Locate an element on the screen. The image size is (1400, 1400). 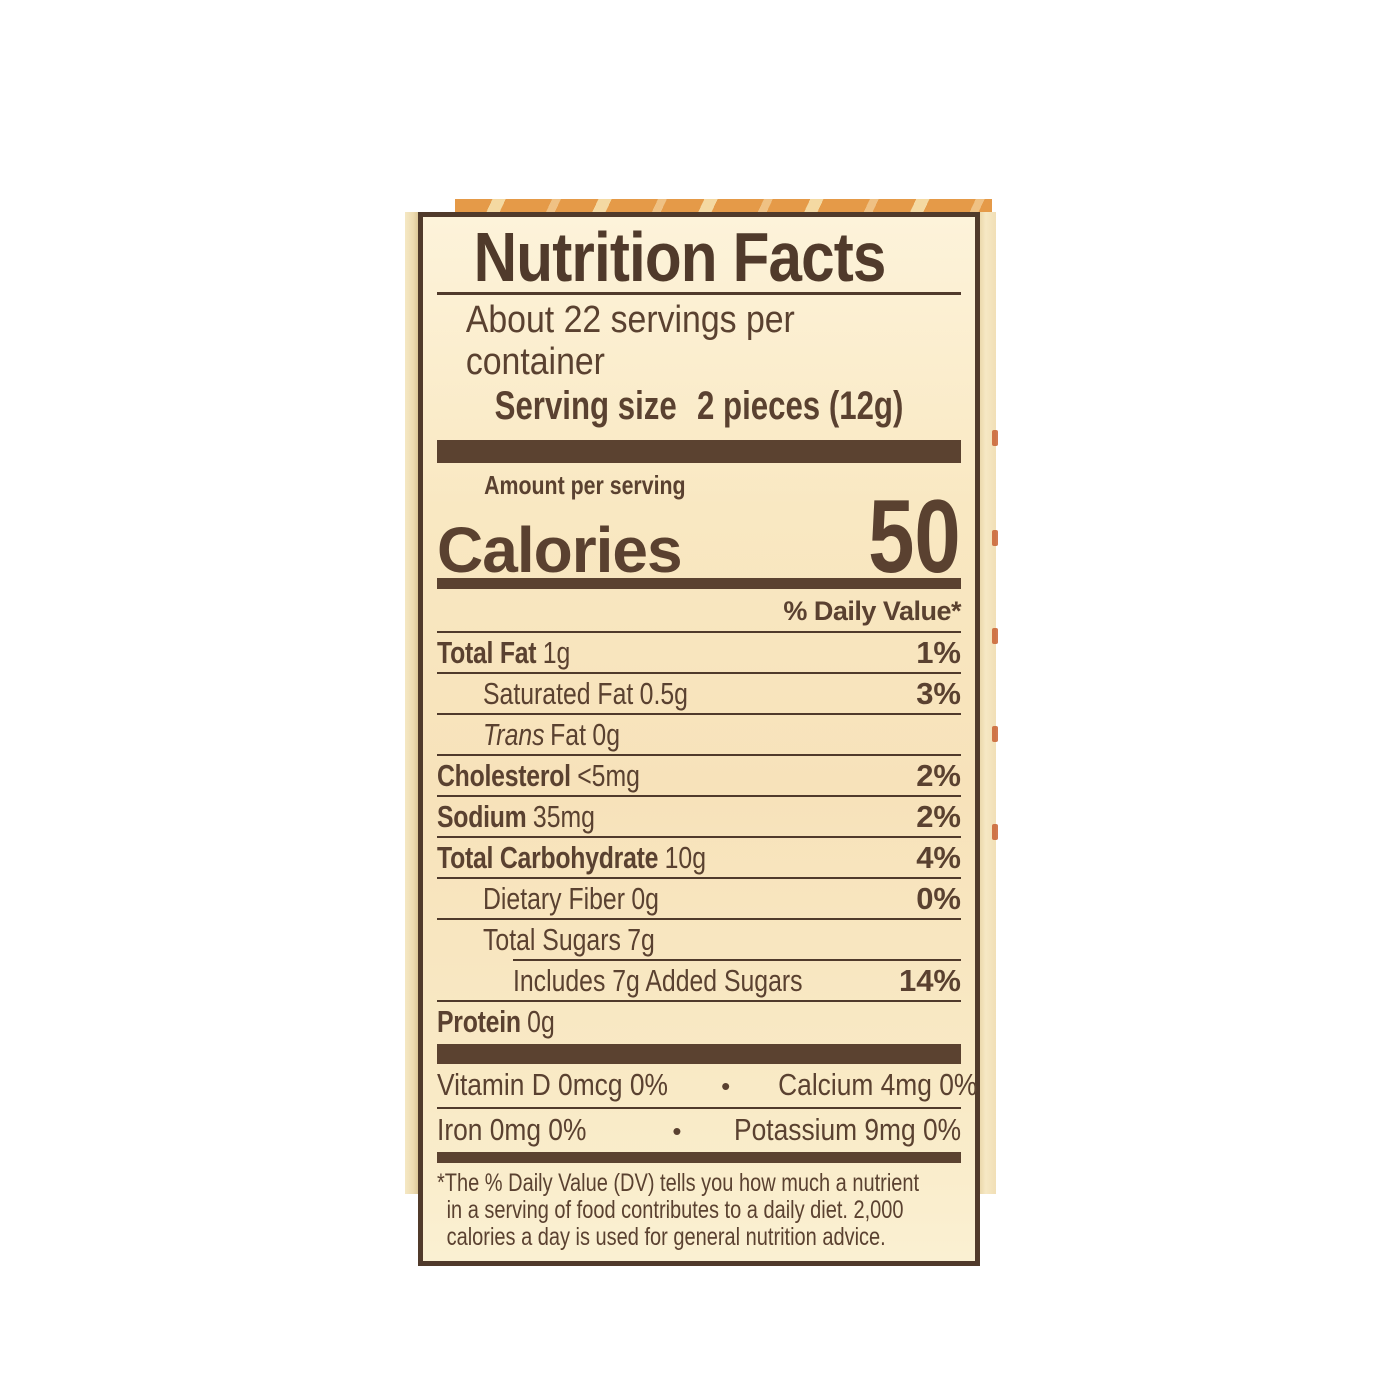
nutrient-name: Includes 7g Added Sugars is located at coordinates (658, 980).